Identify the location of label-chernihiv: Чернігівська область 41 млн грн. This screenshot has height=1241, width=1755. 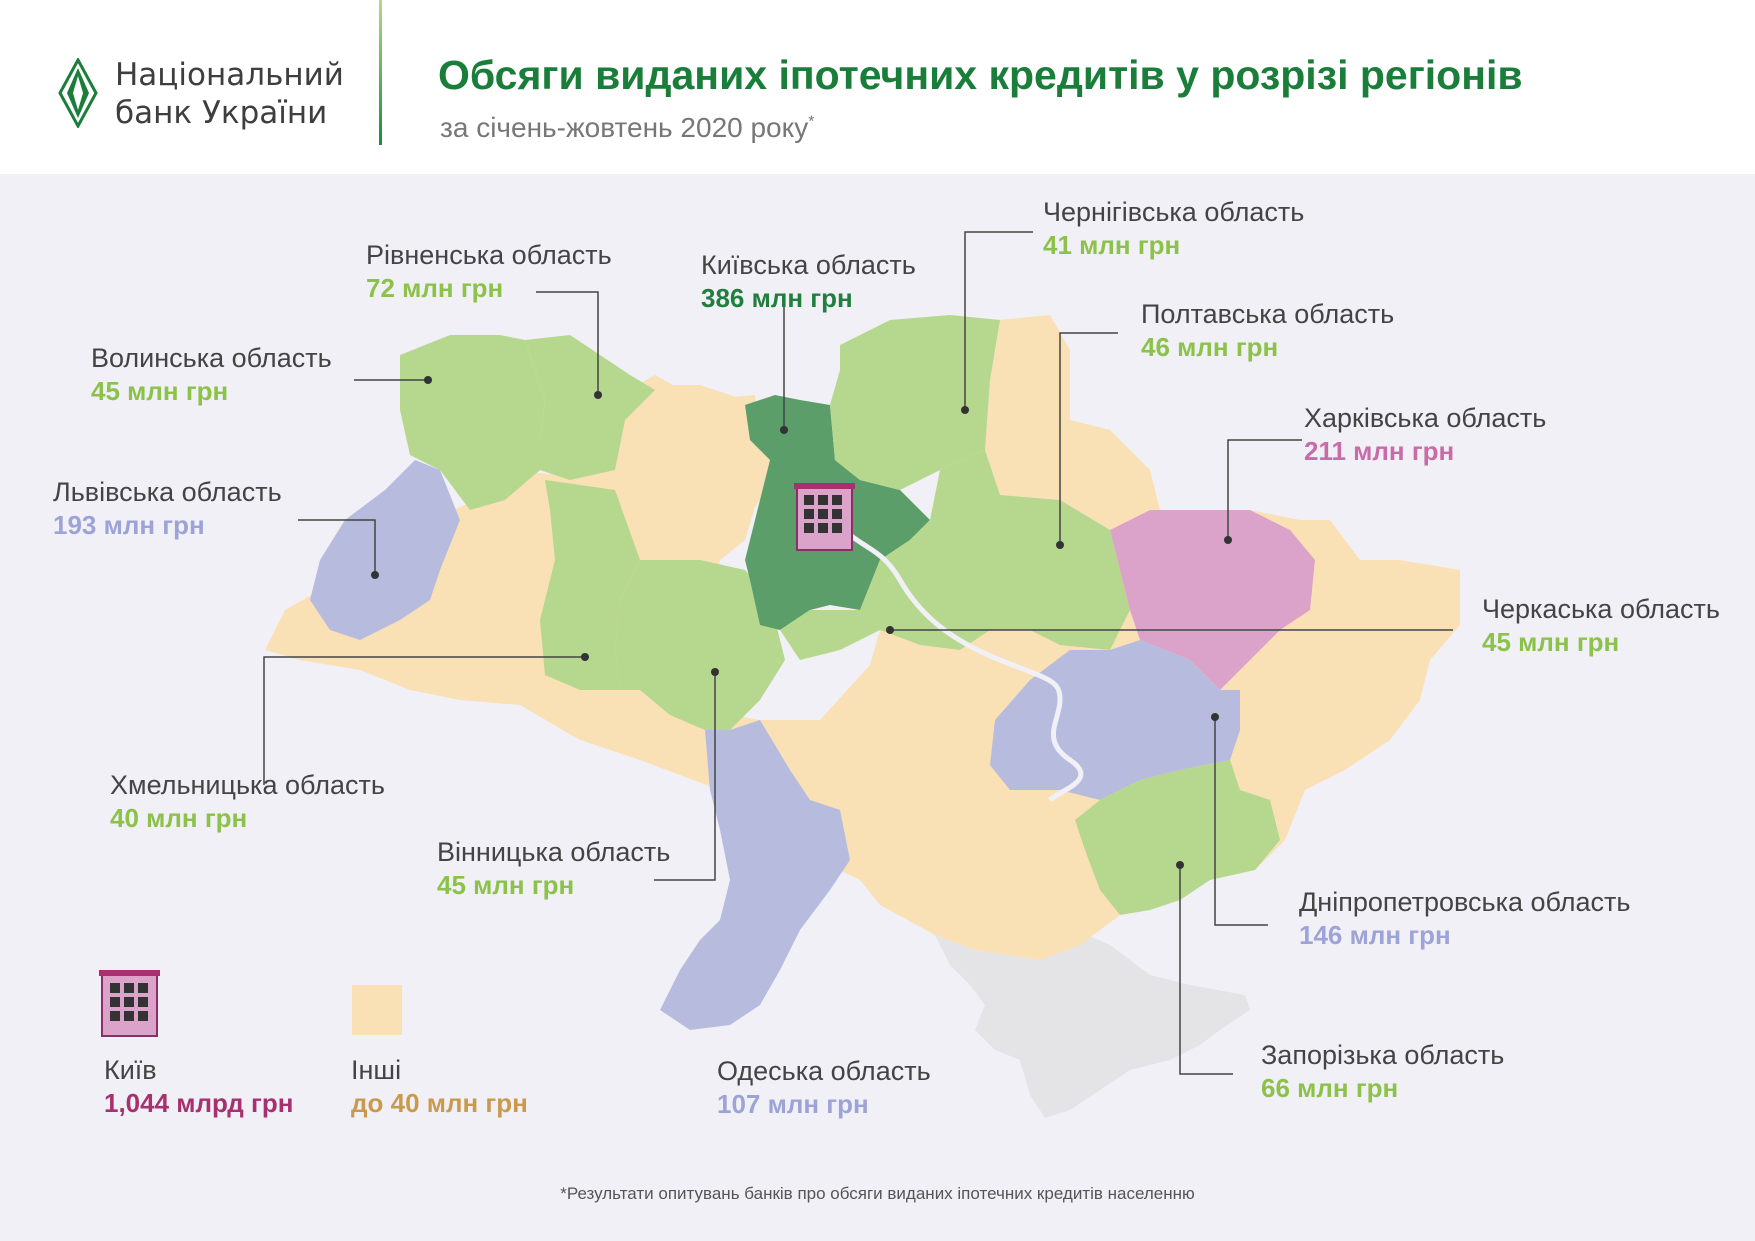
(1173, 229).